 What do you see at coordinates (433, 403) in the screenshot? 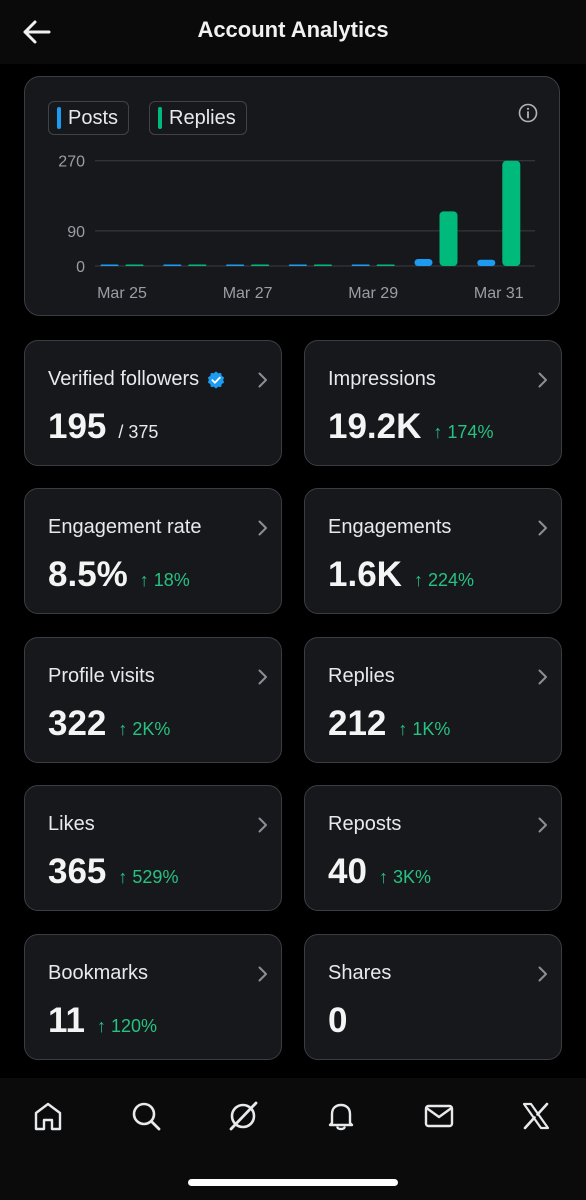
I see `stat-card-impressions: Impressions 19.2K ↑ 174%` at bounding box center [433, 403].